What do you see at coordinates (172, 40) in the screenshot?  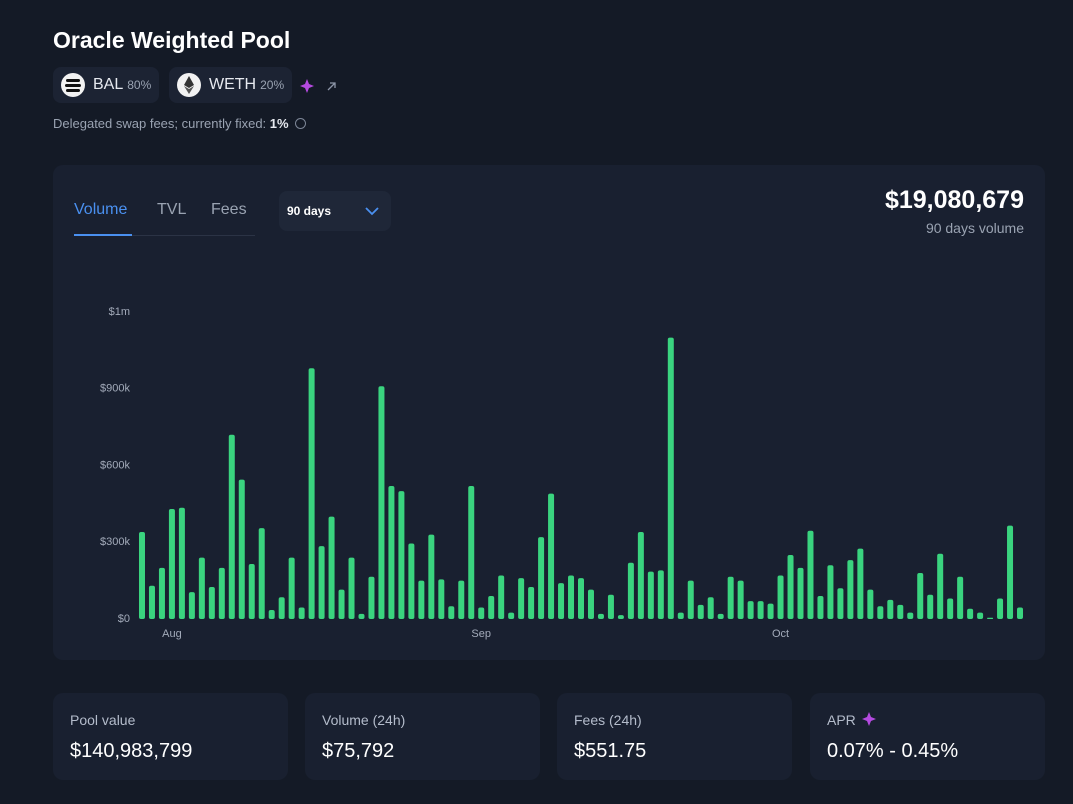 I see `pool-title: Oracle Weighted Pool` at bounding box center [172, 40].